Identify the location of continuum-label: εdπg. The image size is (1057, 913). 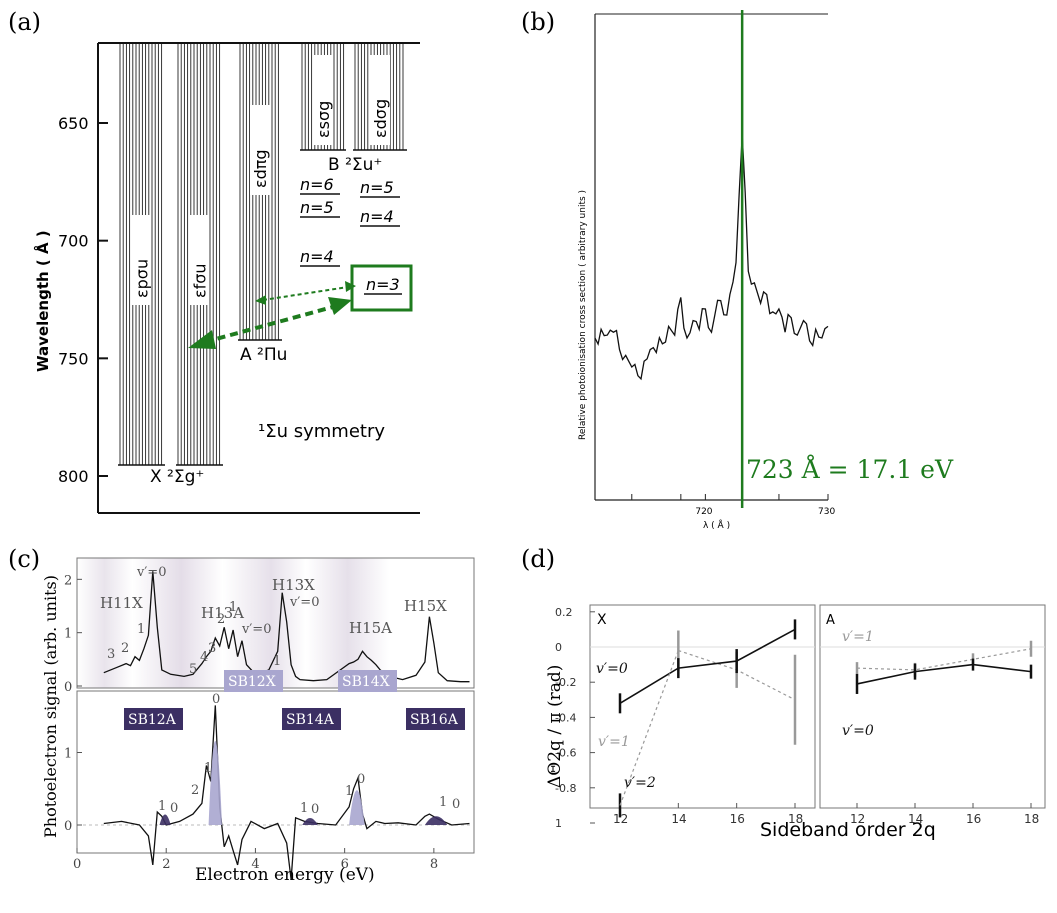
(260, 168).